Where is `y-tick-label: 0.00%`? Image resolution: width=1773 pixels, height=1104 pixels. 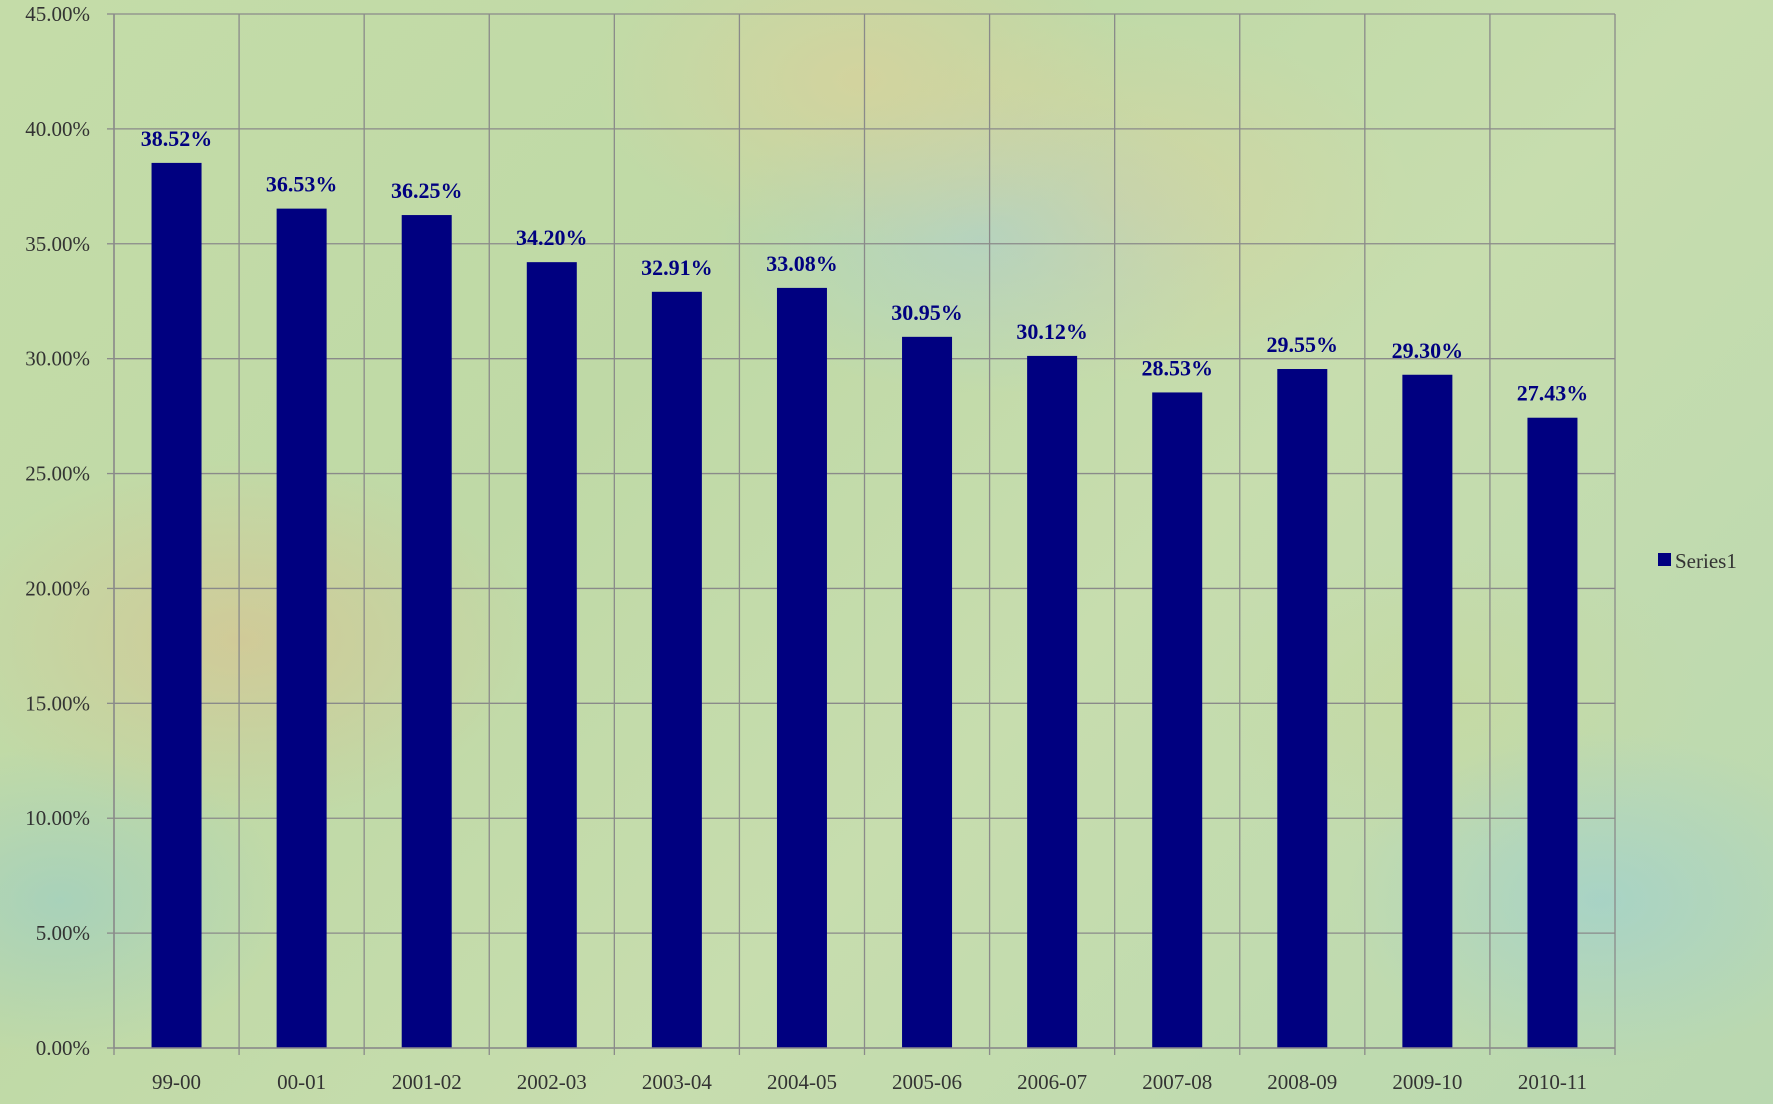
y-tick-label: 0.00% is located at coordinates (63, 1048).